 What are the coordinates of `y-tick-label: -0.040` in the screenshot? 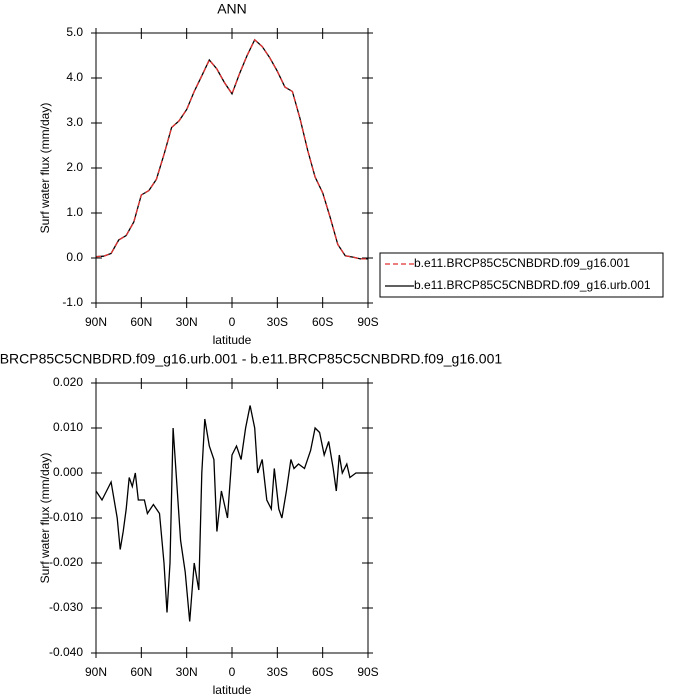 It's located at (66, 652).